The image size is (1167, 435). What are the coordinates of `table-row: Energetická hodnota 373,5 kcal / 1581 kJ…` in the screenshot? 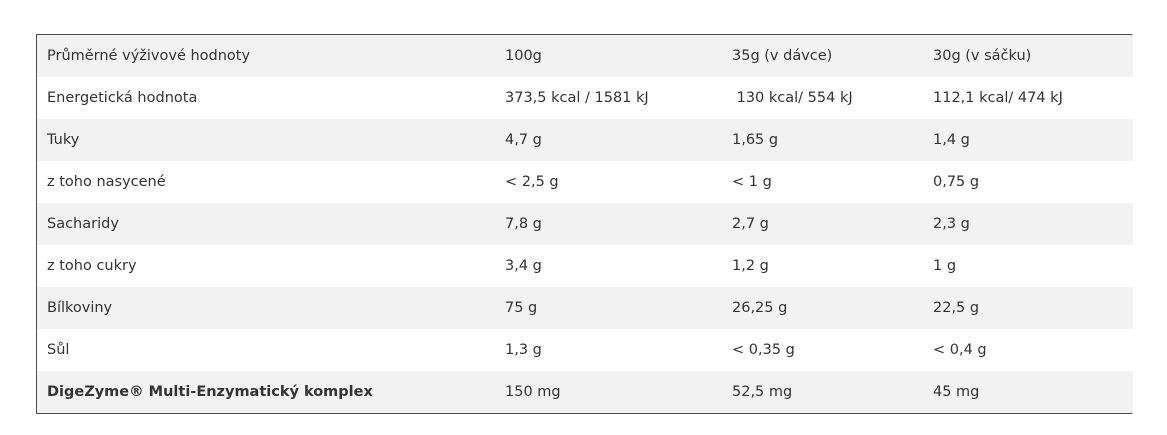 It's located at (585, 98).